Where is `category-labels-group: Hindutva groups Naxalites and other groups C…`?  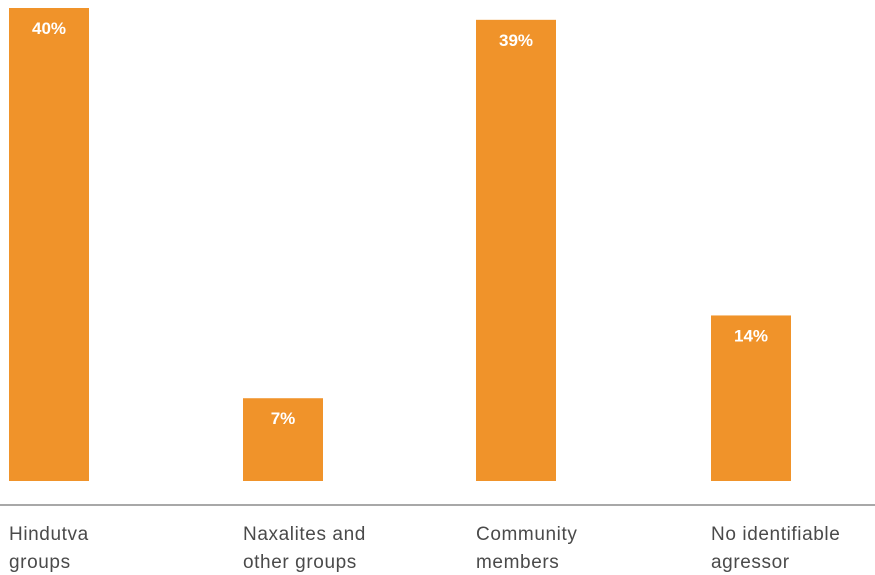
category-labels-group: Hindutva groups Naxalites and other groups C… is located at coordinates (424, 548).